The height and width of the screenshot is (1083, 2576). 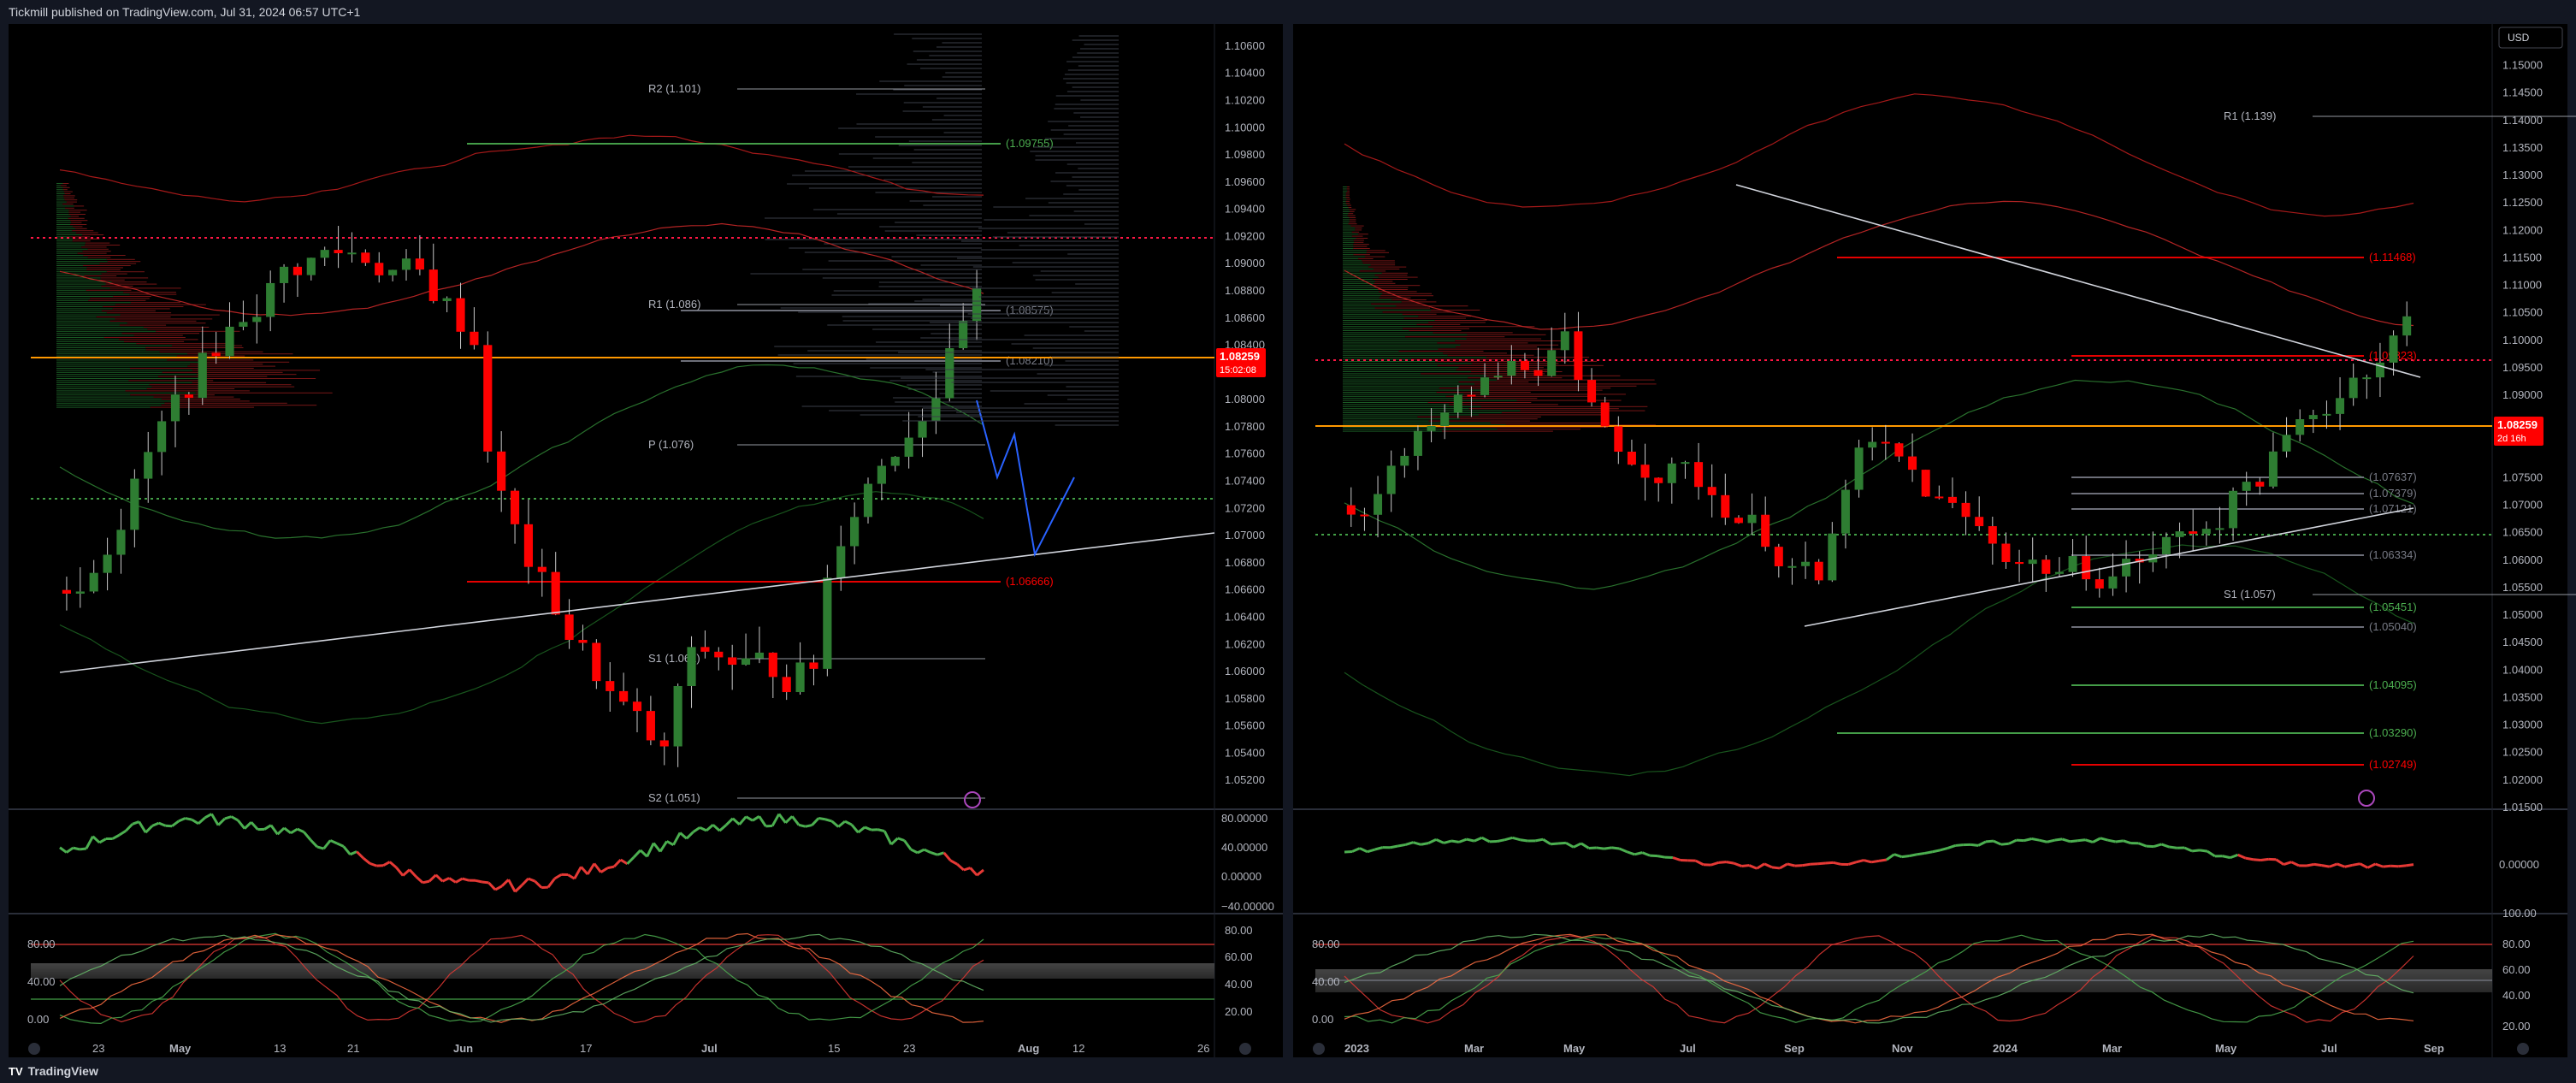 What do you see at coordinates (1239, 1011) in the screenshot?
I see `stochastic-right-axis-label: 20.00` at bounding box center [1239, 1011].